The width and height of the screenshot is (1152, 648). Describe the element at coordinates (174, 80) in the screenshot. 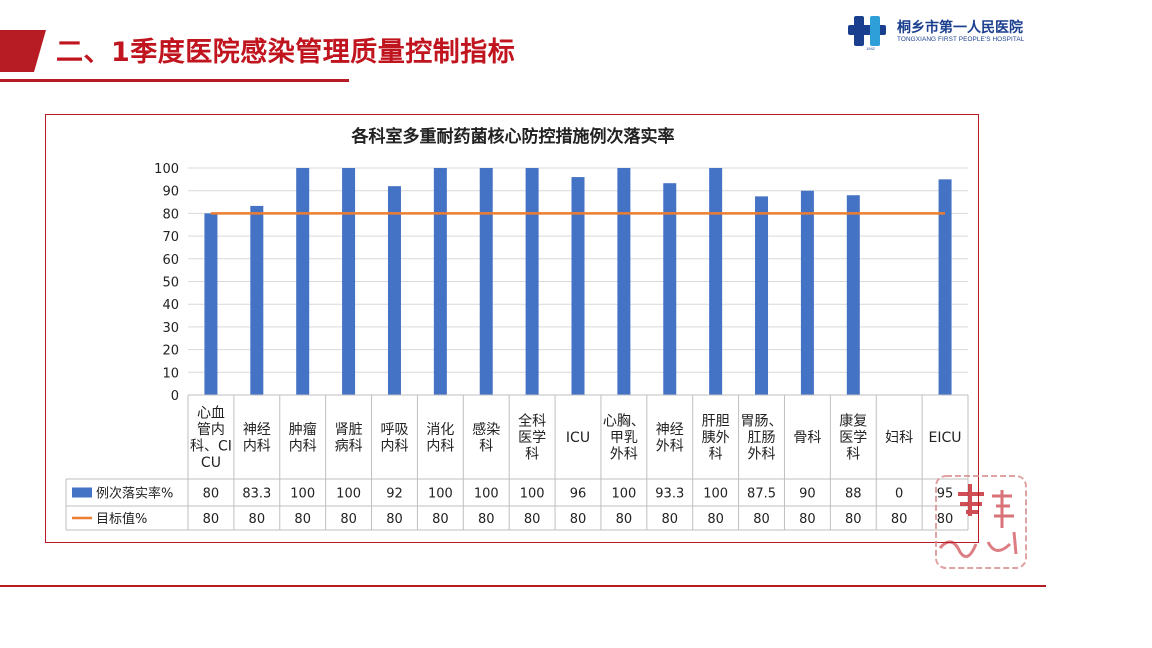

I see `title-underline` at that location.